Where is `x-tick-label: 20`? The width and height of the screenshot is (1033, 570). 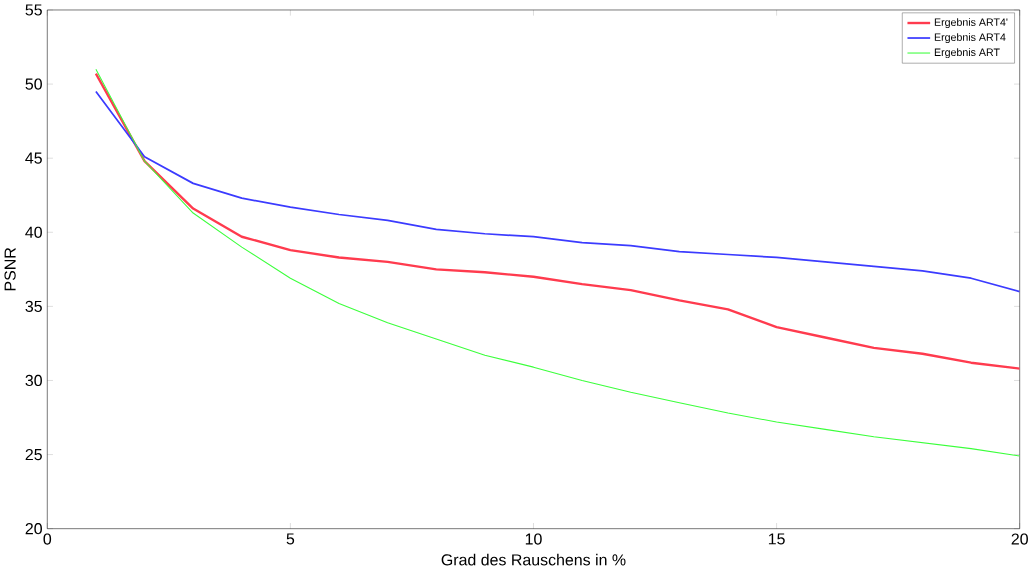 x-tick-label: 20 is located at coordinates (1019, 539).